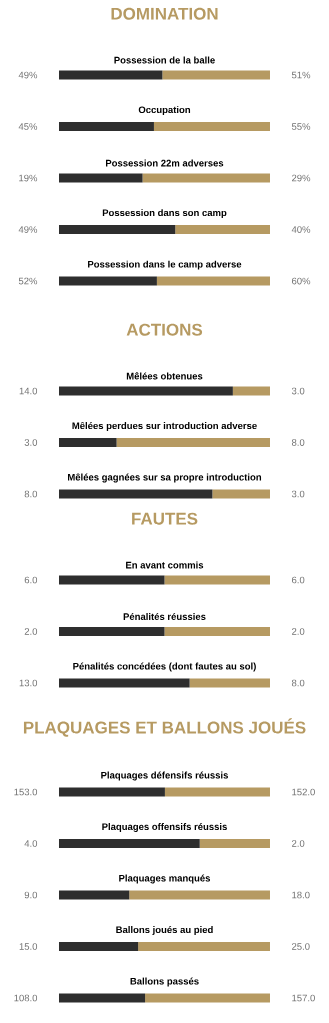 This screenshot has height=1023, width=329. I want to click on text: 60%, so click(301, 281).